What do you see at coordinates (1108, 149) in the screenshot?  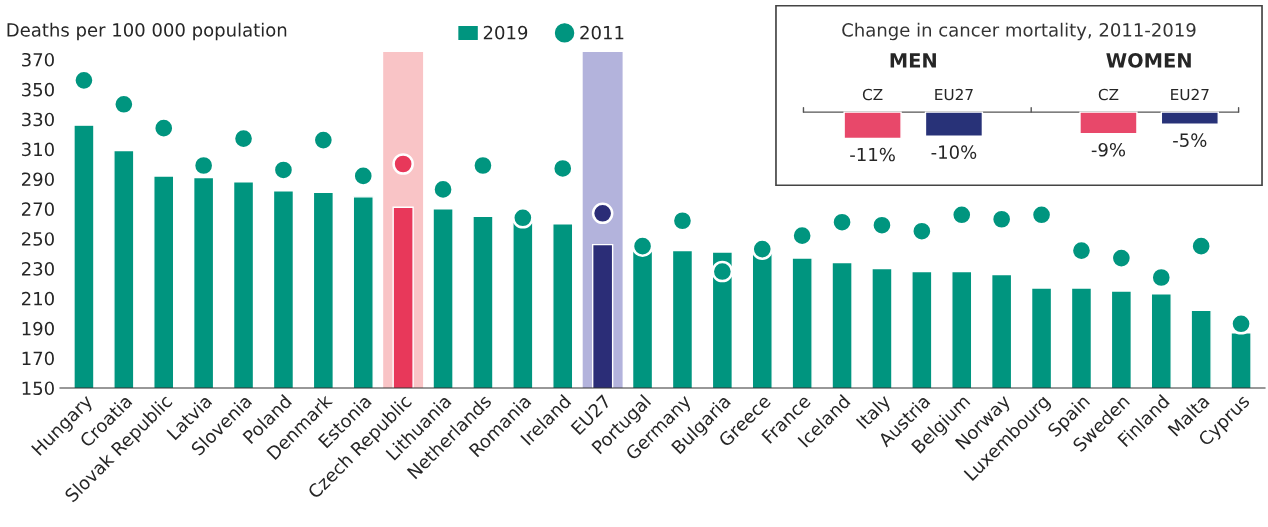 I see `data-label: -9%` at bounding box center [1108, 149].